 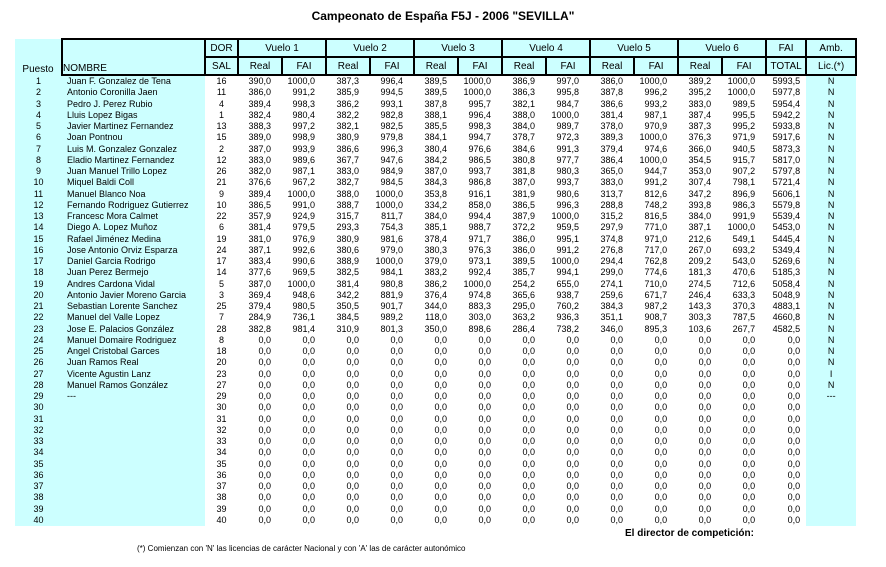 What do you see at coordinates (309, 519) in the screenshot?
I see `cell-fai-vuelo-1: 0,0` at bounding box center [309, 519].